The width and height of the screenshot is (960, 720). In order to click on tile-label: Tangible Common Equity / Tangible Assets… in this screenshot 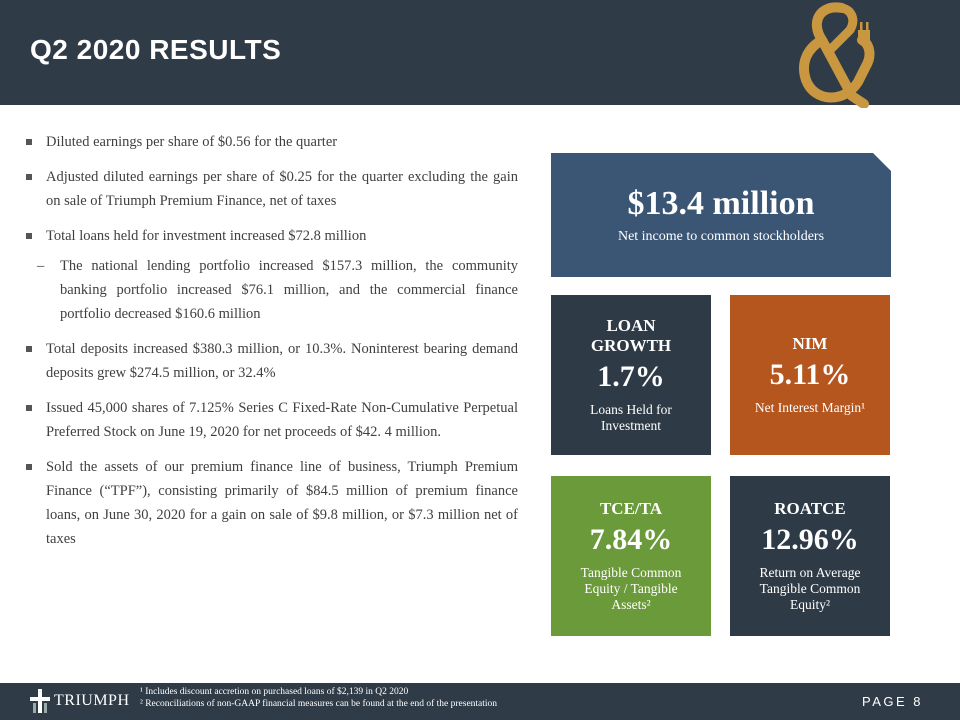, I will do `click(631, 588)`.